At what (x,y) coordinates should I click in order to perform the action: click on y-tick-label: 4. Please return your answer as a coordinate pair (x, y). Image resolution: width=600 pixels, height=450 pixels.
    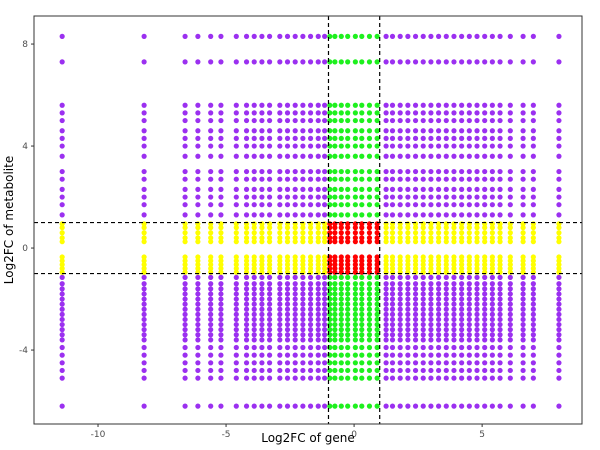
    Looking at the image, I should click on (25, 147).